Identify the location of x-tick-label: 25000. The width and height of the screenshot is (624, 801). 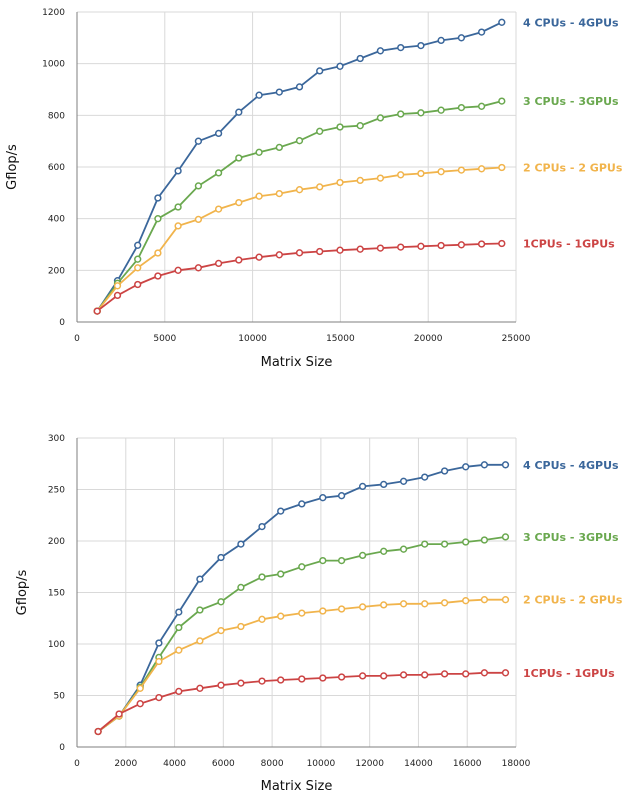
(516, 339).